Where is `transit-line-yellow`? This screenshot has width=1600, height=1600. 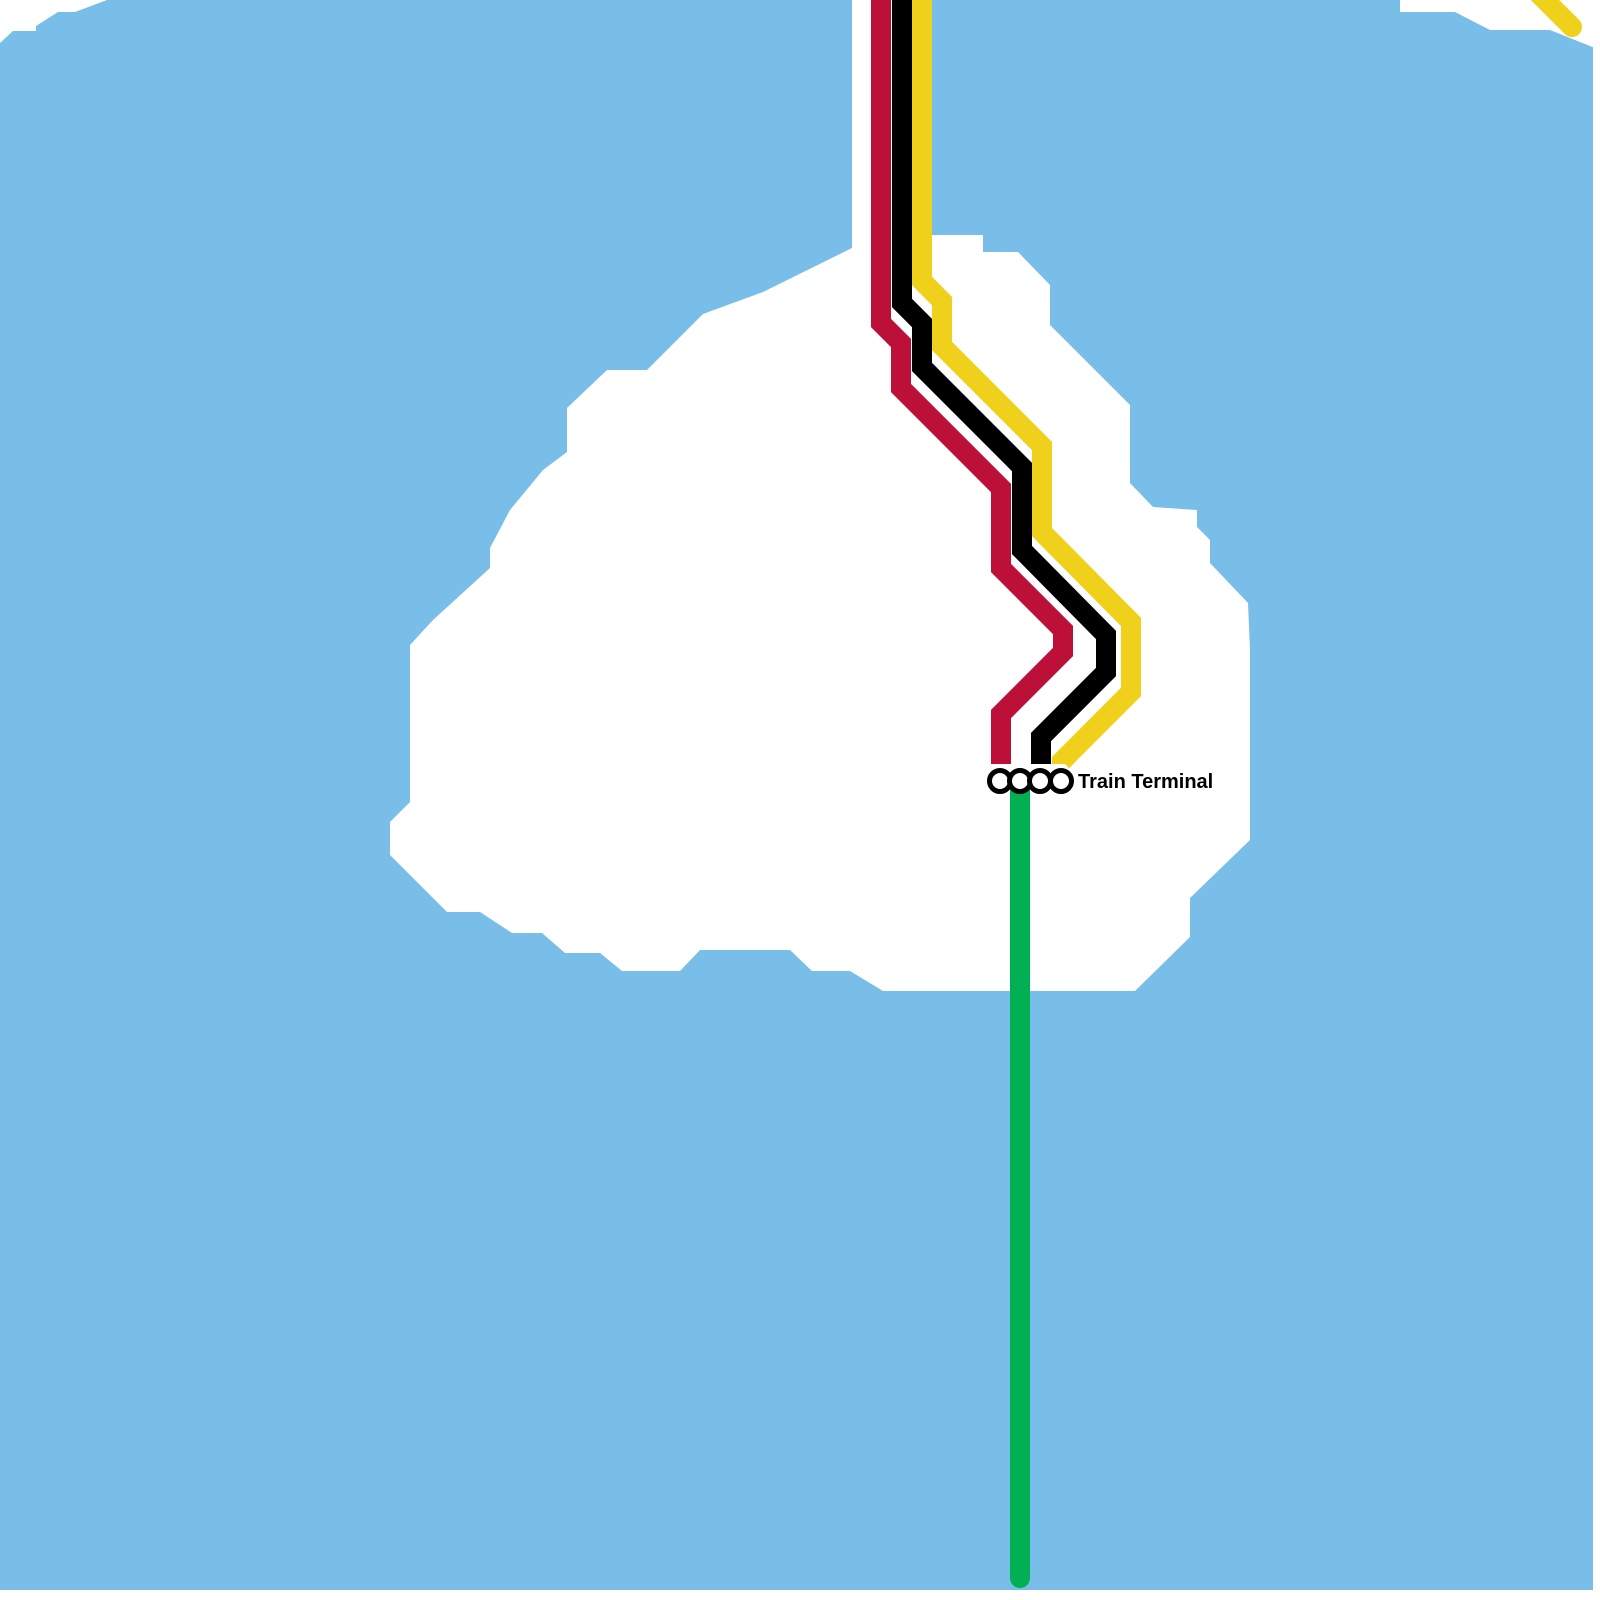
transit-line-yellow is located at coordinates (1026, 384).